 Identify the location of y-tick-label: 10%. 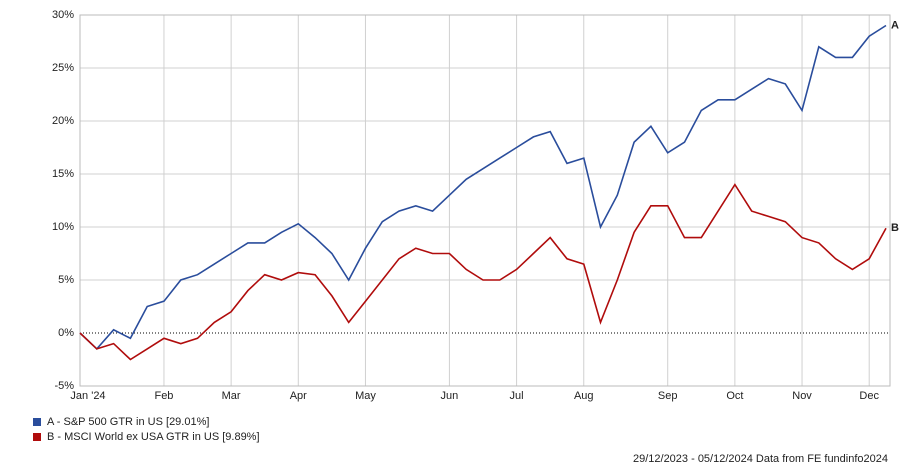
(63, 227).